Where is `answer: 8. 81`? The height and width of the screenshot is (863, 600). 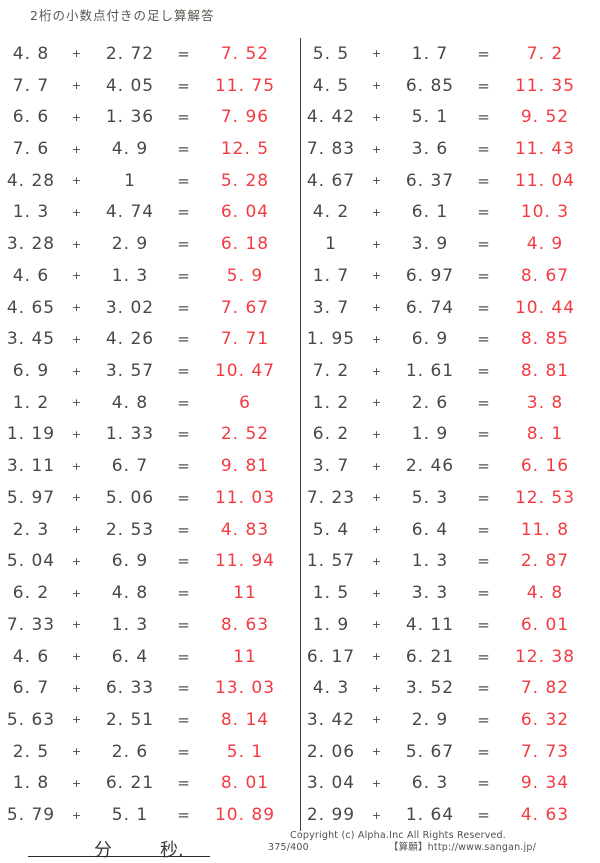
answer: 8. 81 is located at coordinates (545, 371).